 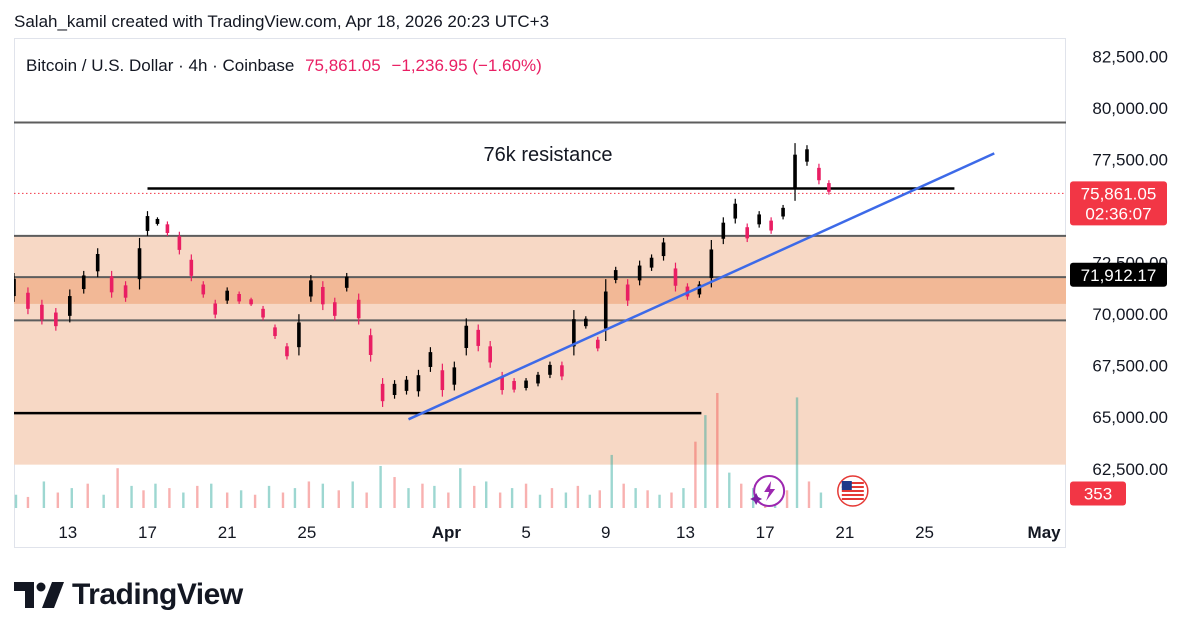 I want to click on x-axis-tick-label: Apr, so click(x=447, y=532).